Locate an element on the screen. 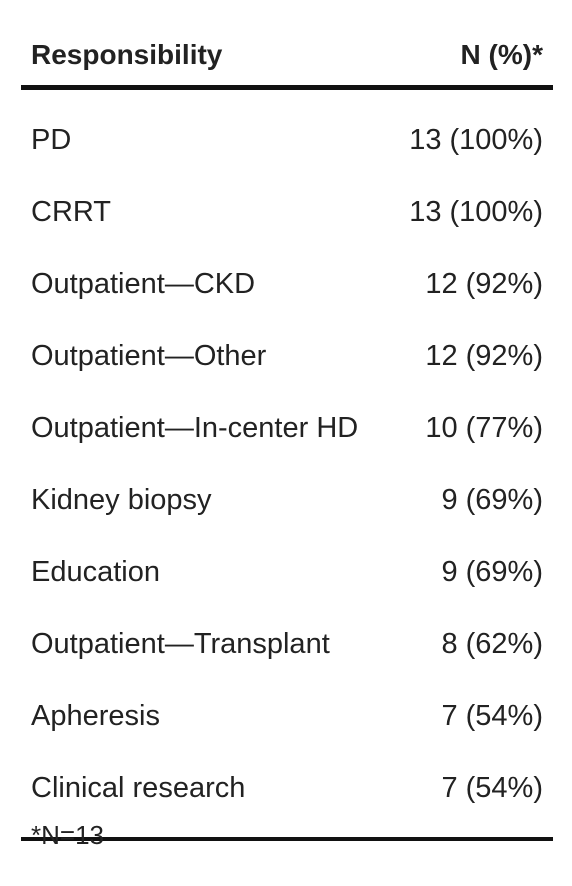 The height and width of the screenshot is (886, 572). cell-responsibility: Outpatient—In-center HD is located at coordinates (195, 427).